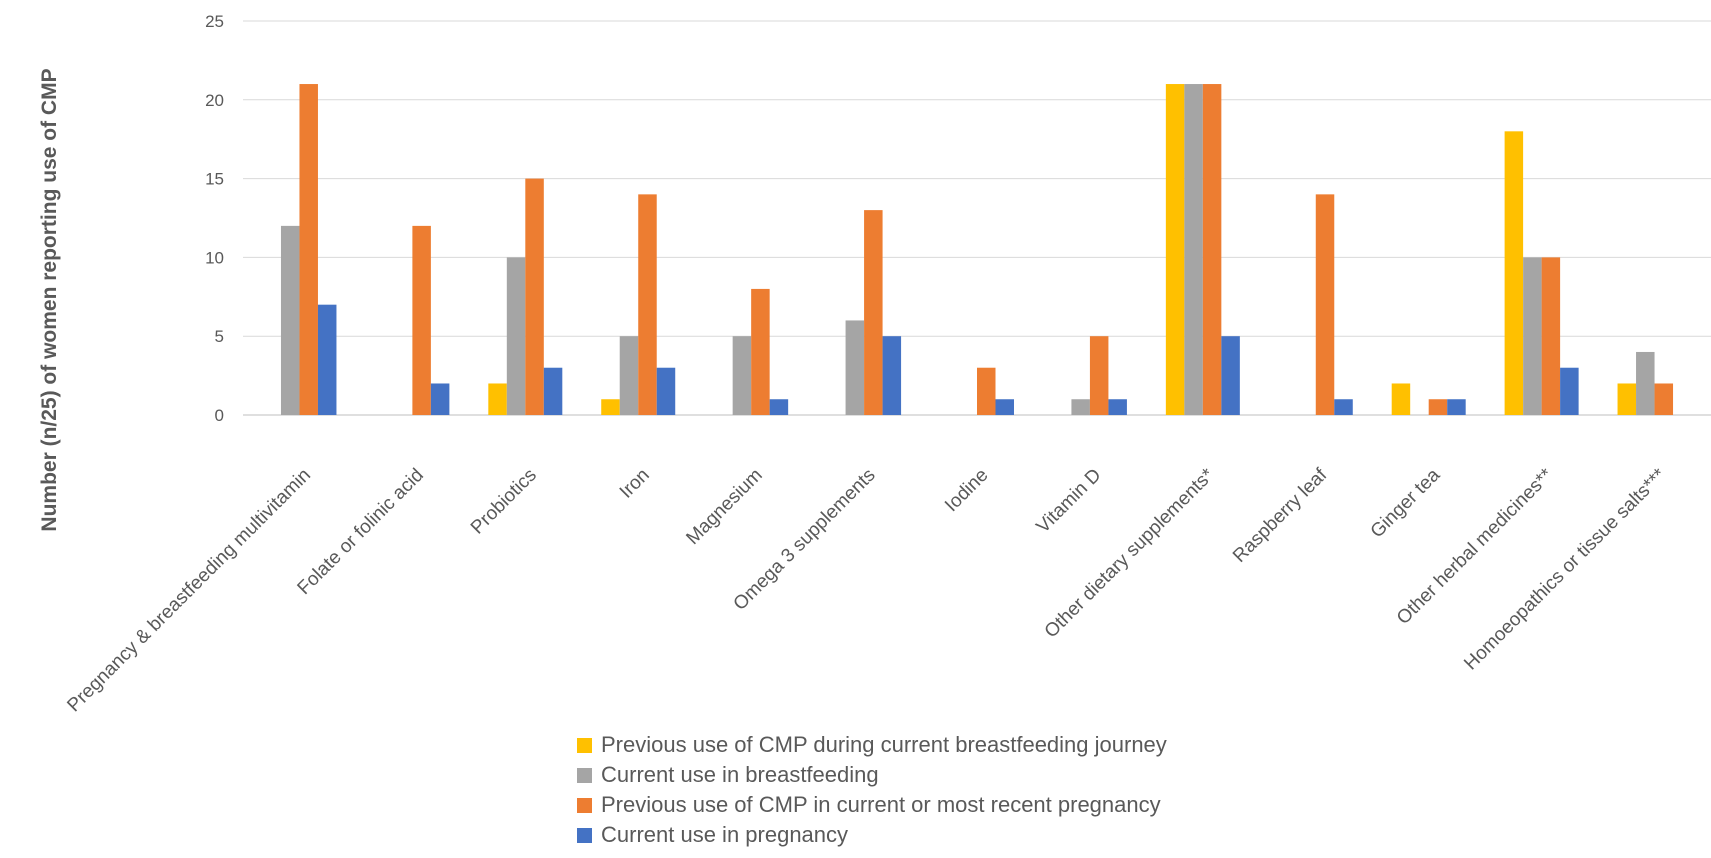  I want to click on y-tick-label: 5, so click(219, 336).